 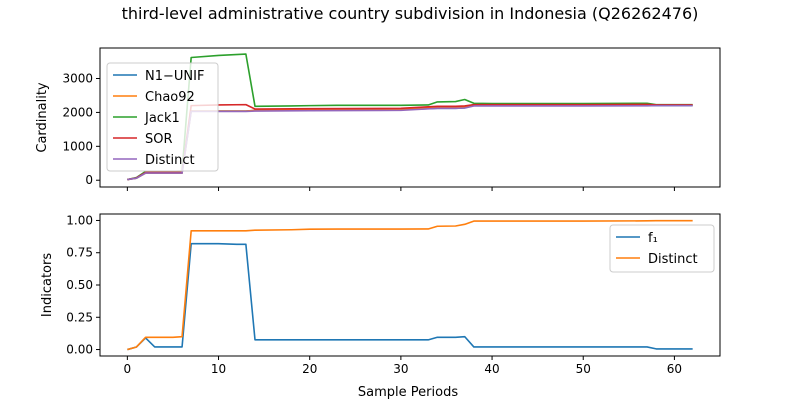 What do you see at coordinates (79, 285) in the screenshot?
I see `y-tick-label: 0.50` at bounding box center [79, 285].